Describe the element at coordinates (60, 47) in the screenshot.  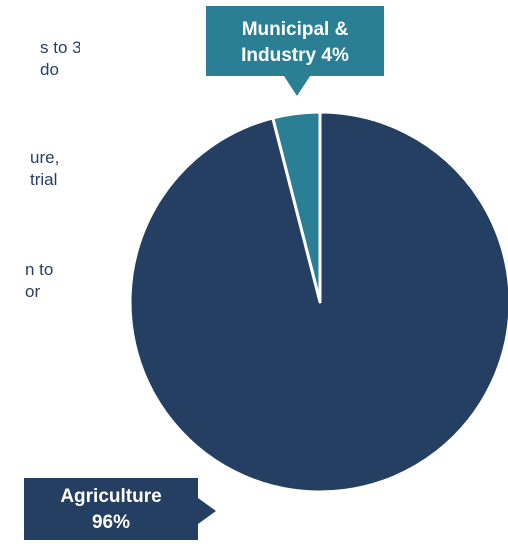
I see `fragment-line: s to 3.1` at that location.